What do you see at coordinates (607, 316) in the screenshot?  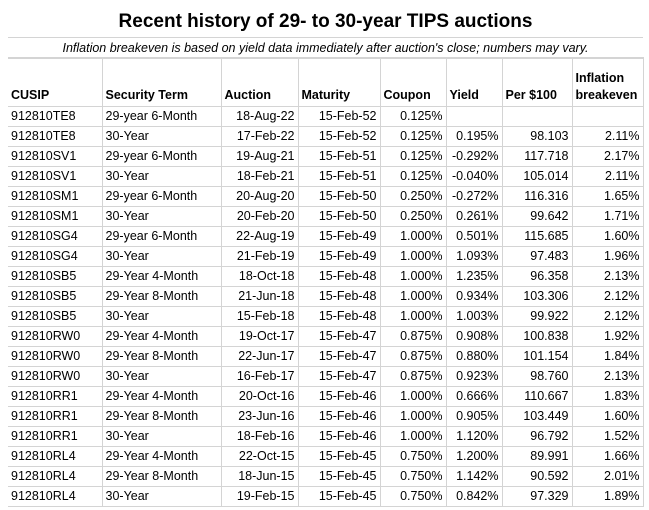 I see `cell-inflation-breakeven: 2.12%` at bounding box center [607, 316].